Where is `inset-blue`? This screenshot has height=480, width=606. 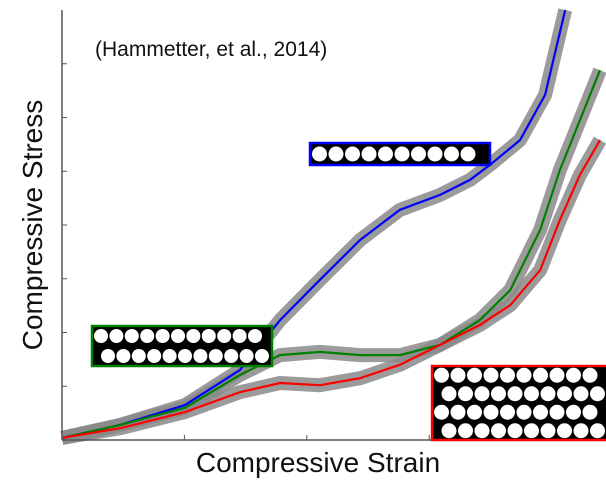
inset-blue is located at coordinates (400, 154).